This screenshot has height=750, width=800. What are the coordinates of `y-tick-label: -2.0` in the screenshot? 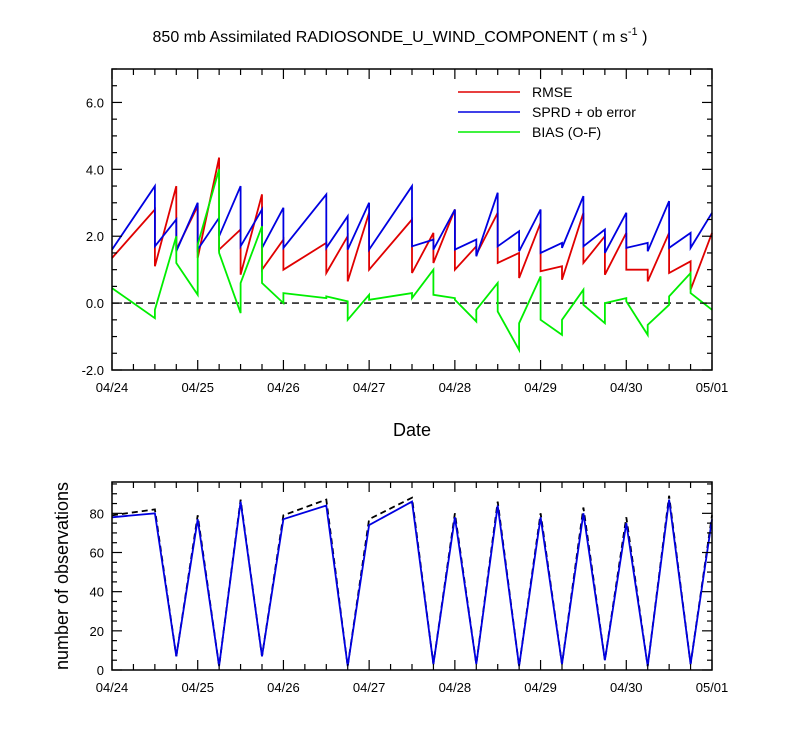 It's located at (93, 370).